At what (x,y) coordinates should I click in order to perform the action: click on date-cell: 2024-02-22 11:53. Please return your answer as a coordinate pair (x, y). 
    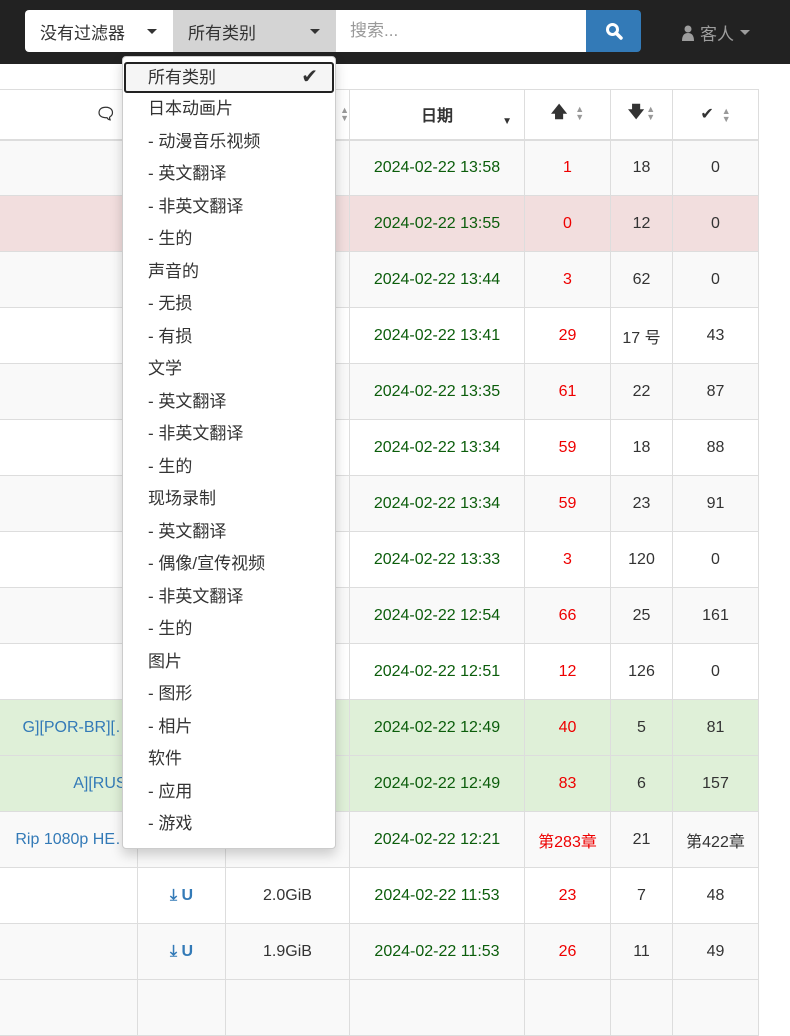
    Looking at the image, I should click on (437, 951).